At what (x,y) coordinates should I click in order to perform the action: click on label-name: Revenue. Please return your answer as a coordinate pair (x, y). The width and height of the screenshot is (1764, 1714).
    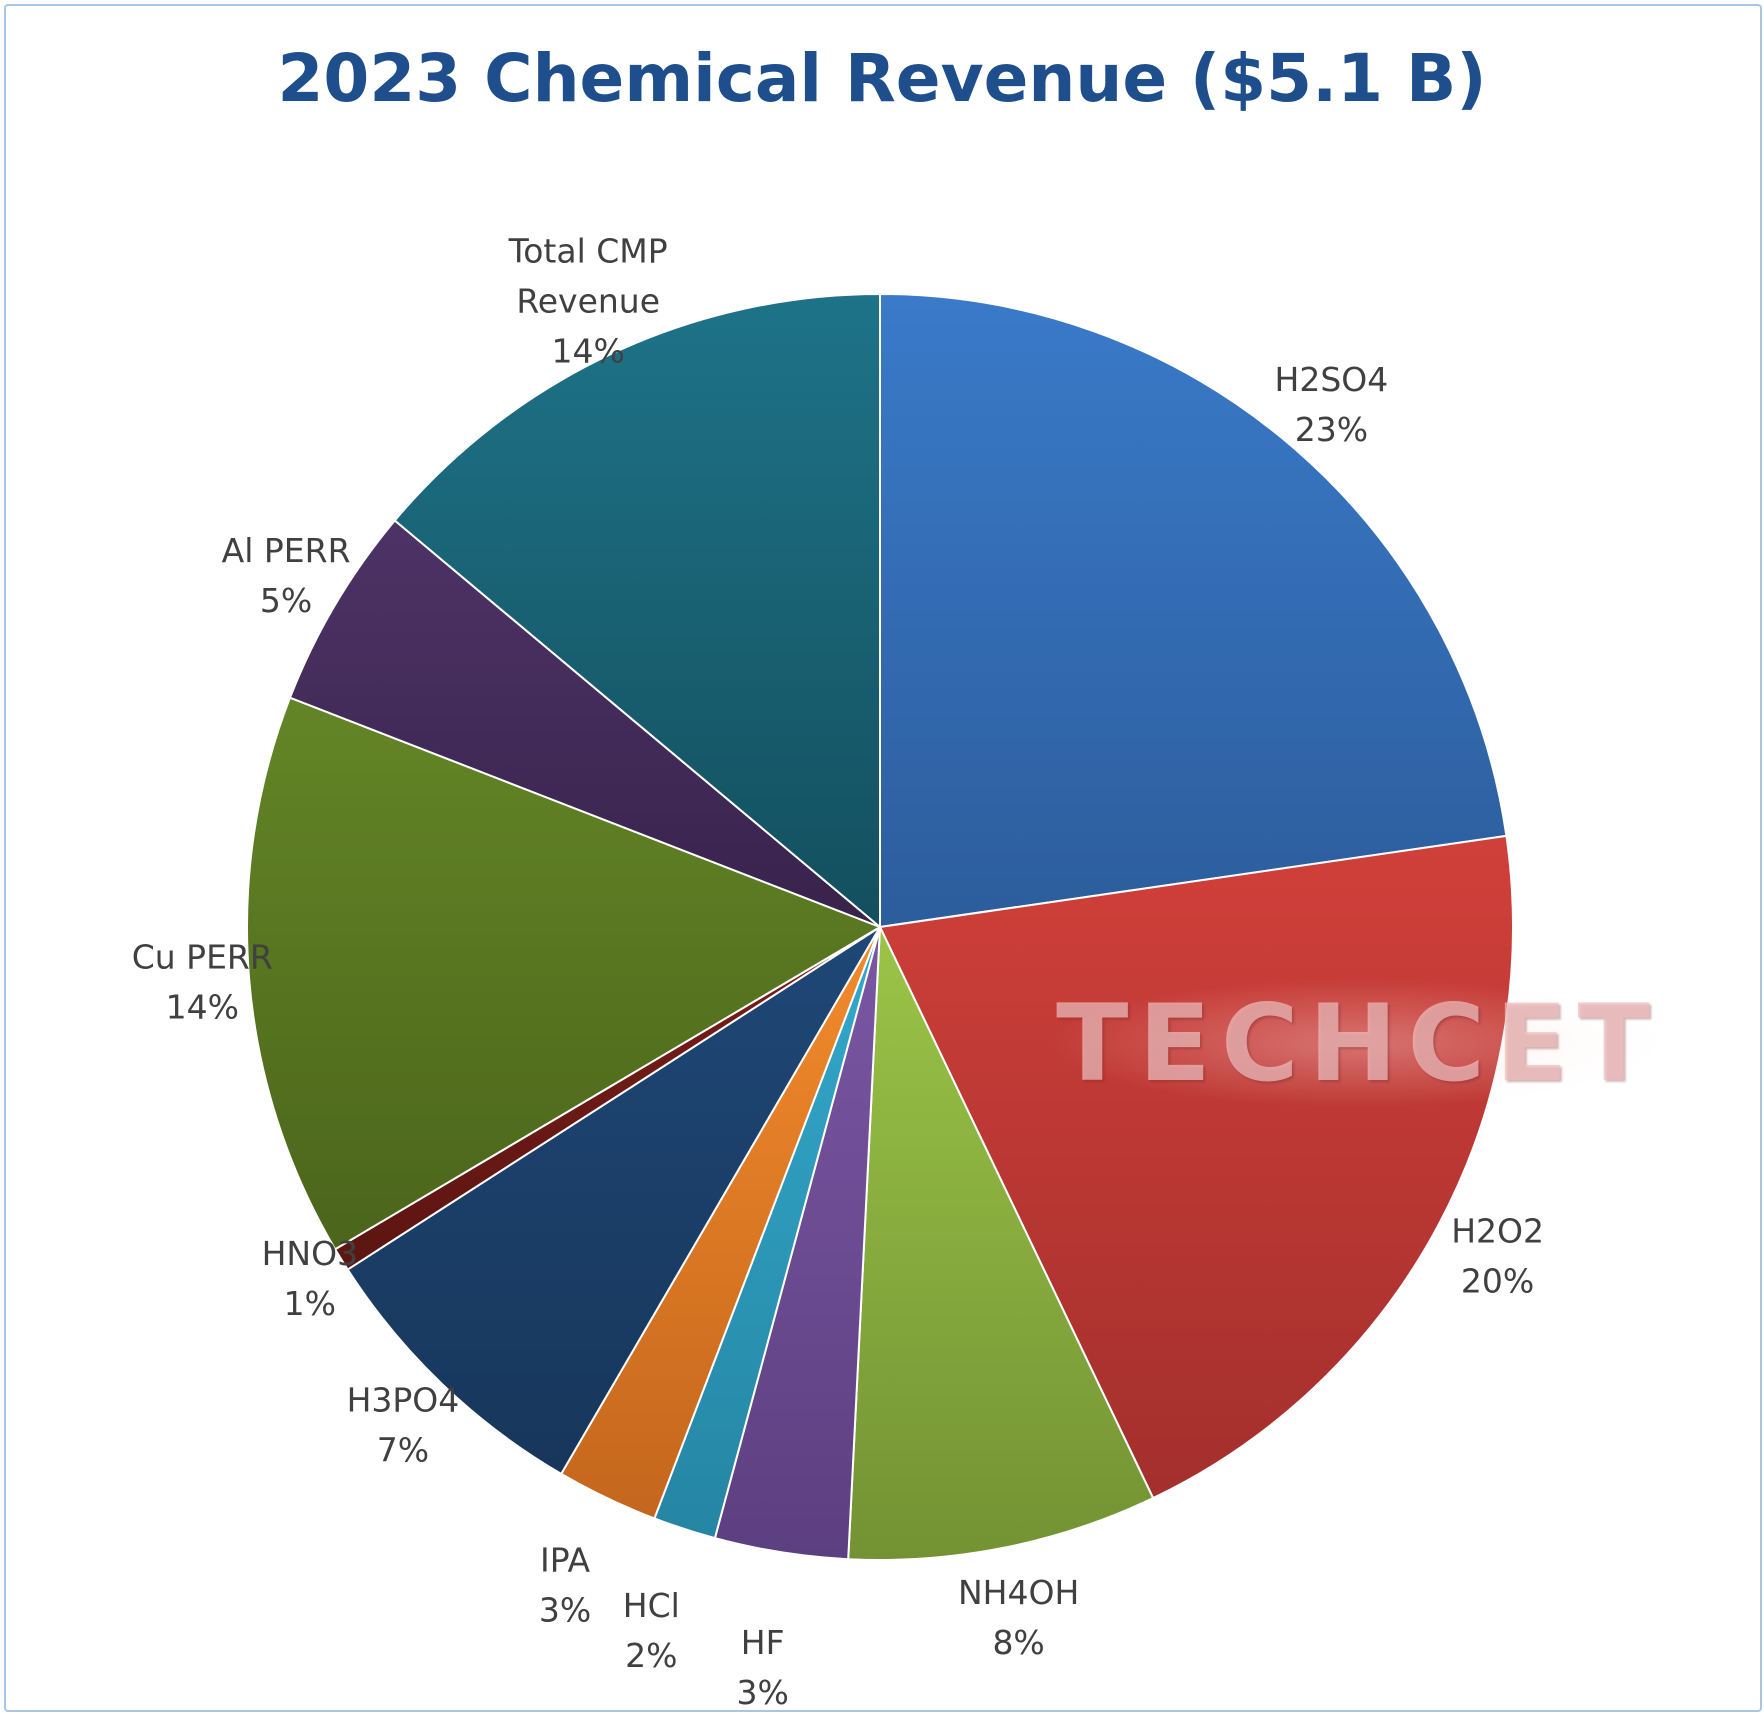
    Looking at the image, I should click on (588, 301).